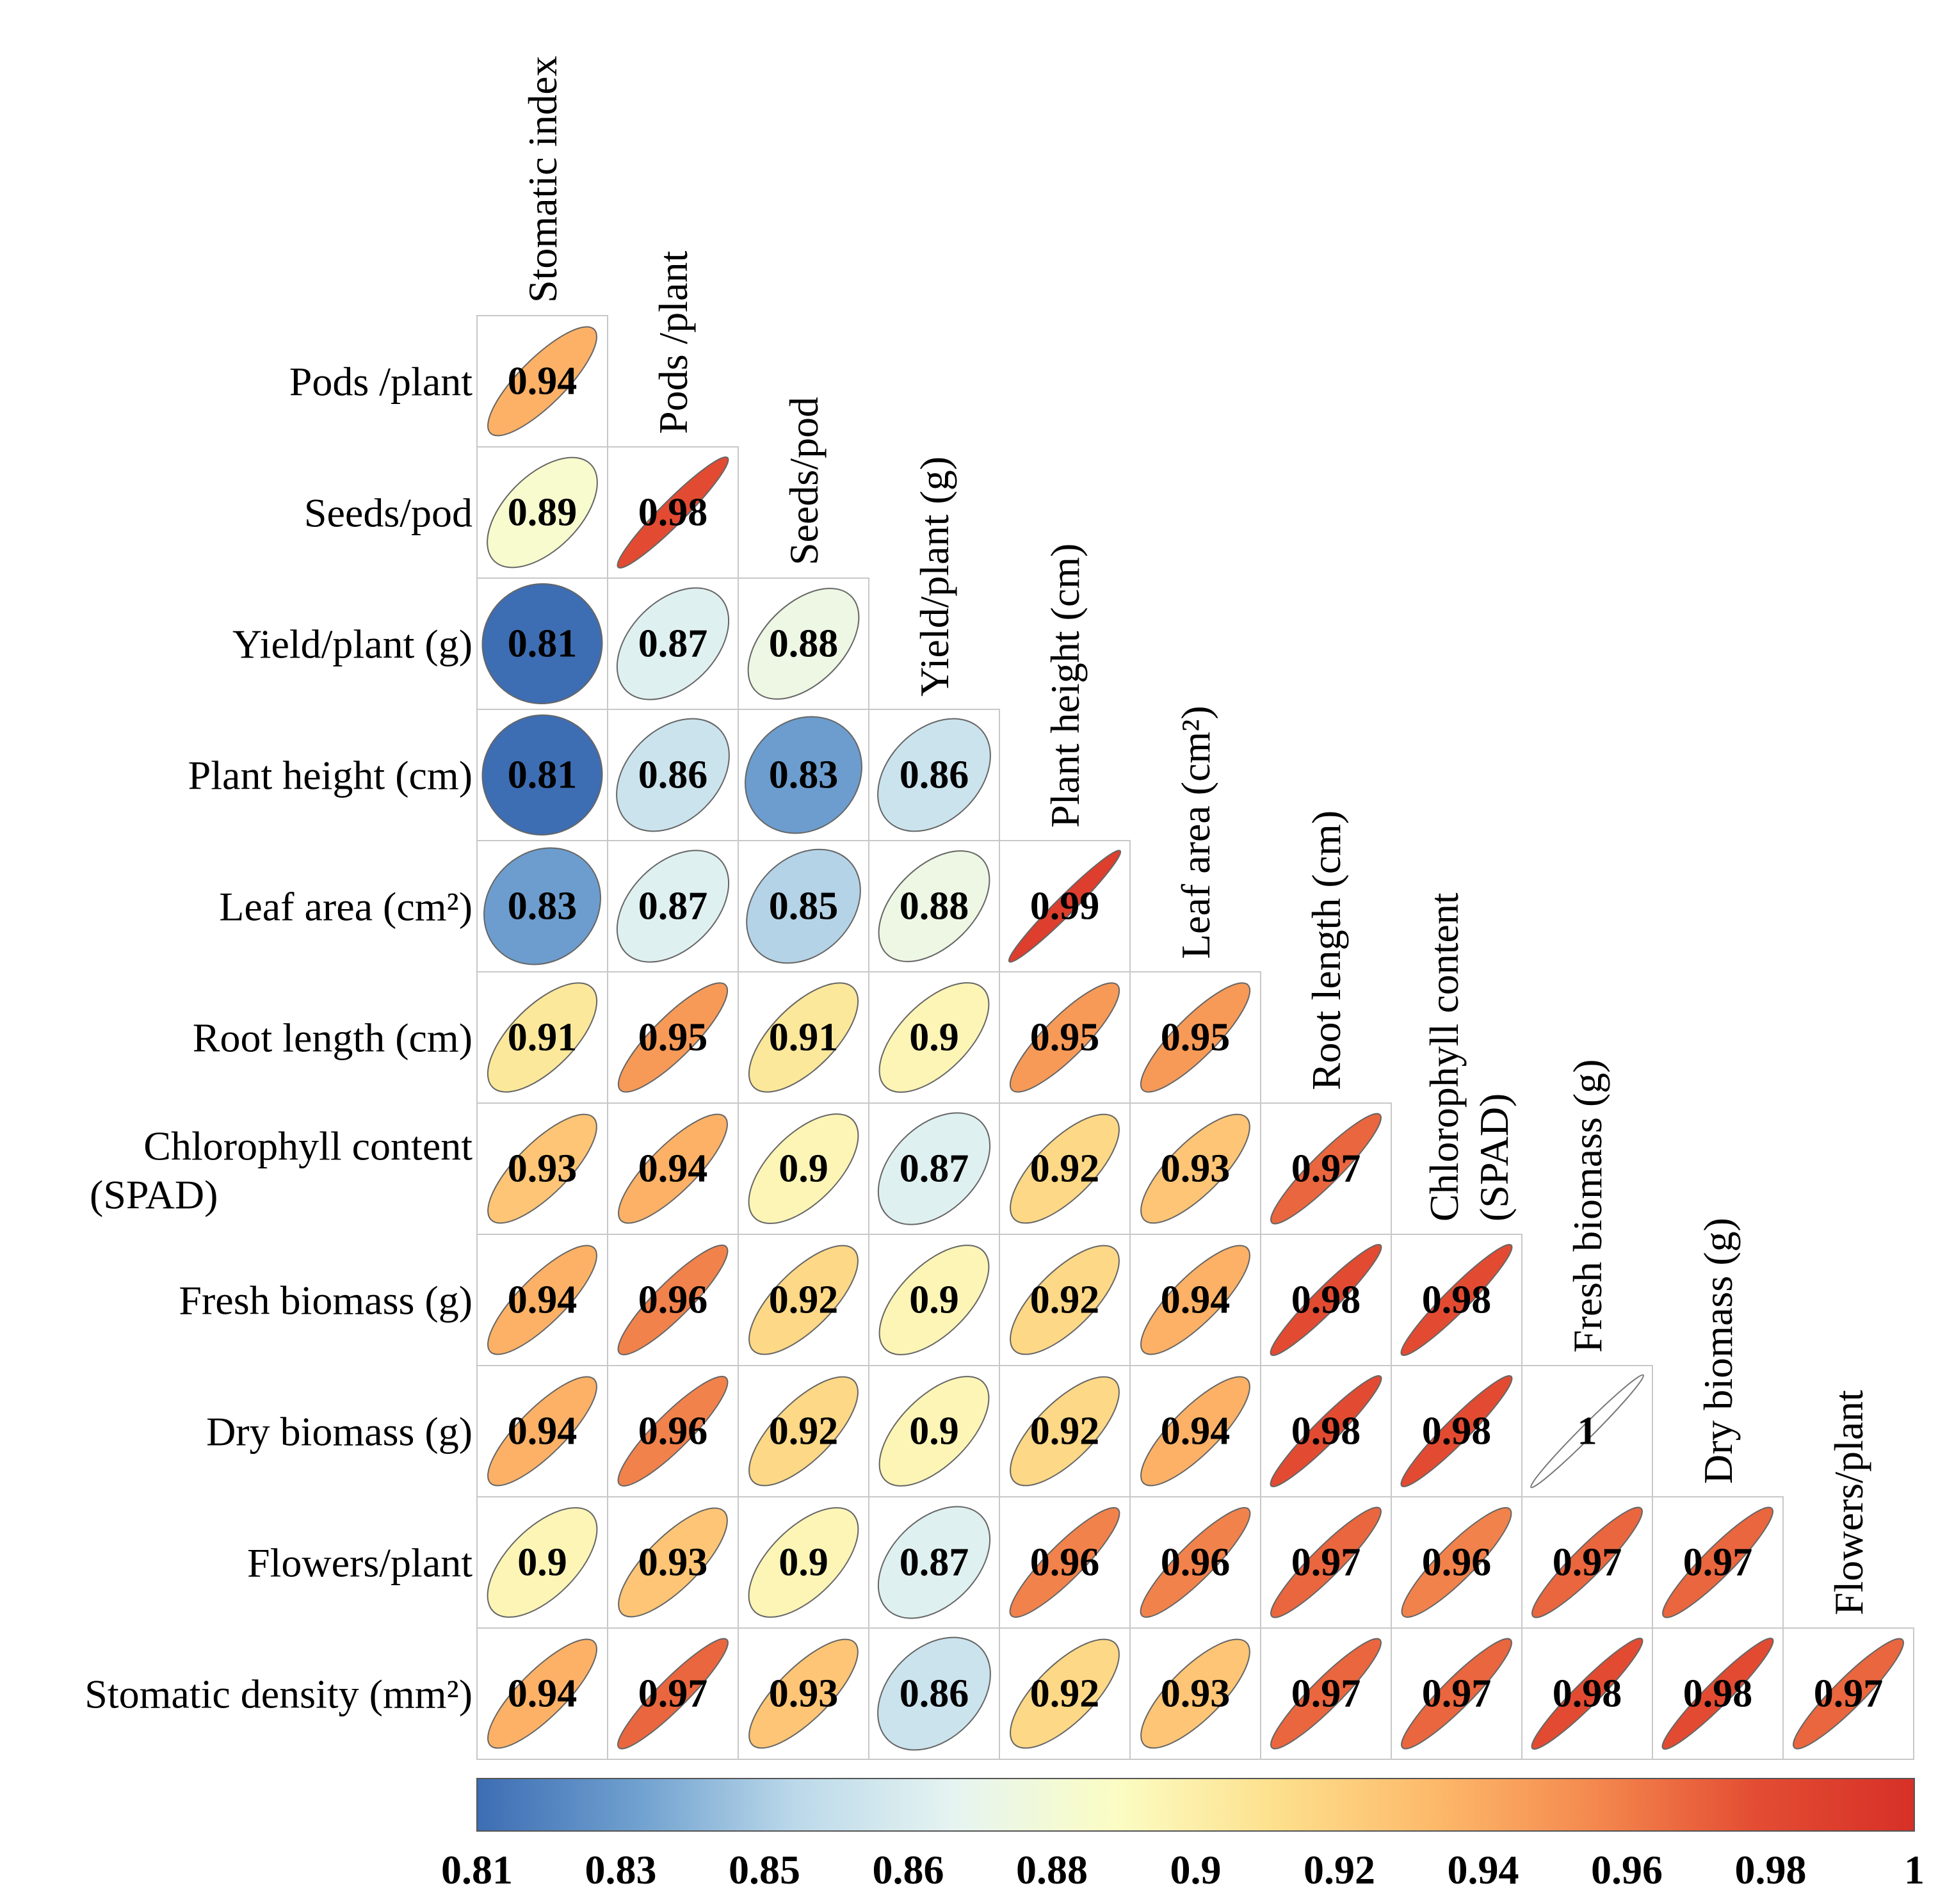 Image resolution: width=1938 pixels, height=1904 pixels. What do you see at coordinates (621, 1870) in the screenshot?
I see `colorbar-tick: 0.83` at bounding box center [621, 1870].